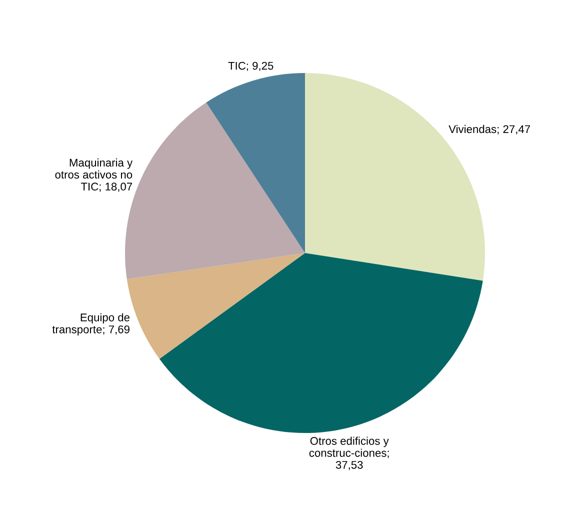 The width and height of the screenshot is (582, 529). What do you see at coordinates (251, 67) in the screenshot?
I see `slice-label: TIC; 9,25` at bounding box center [251, 67].